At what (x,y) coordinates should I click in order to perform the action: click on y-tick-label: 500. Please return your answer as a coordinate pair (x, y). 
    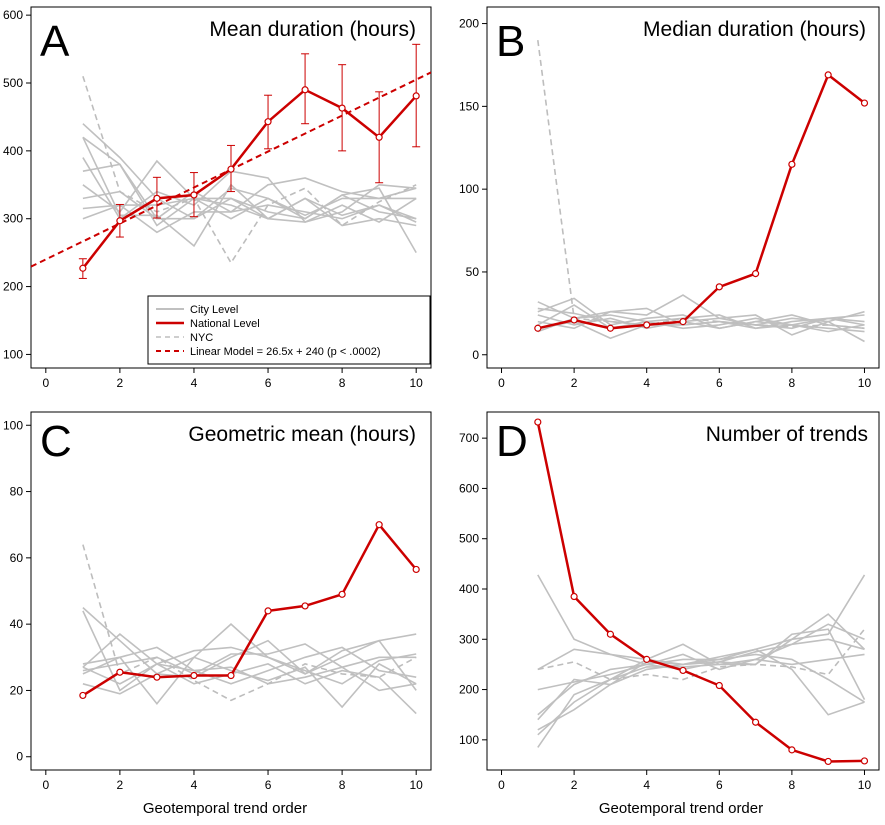
    Looking at the image, I should click on (469, 539).